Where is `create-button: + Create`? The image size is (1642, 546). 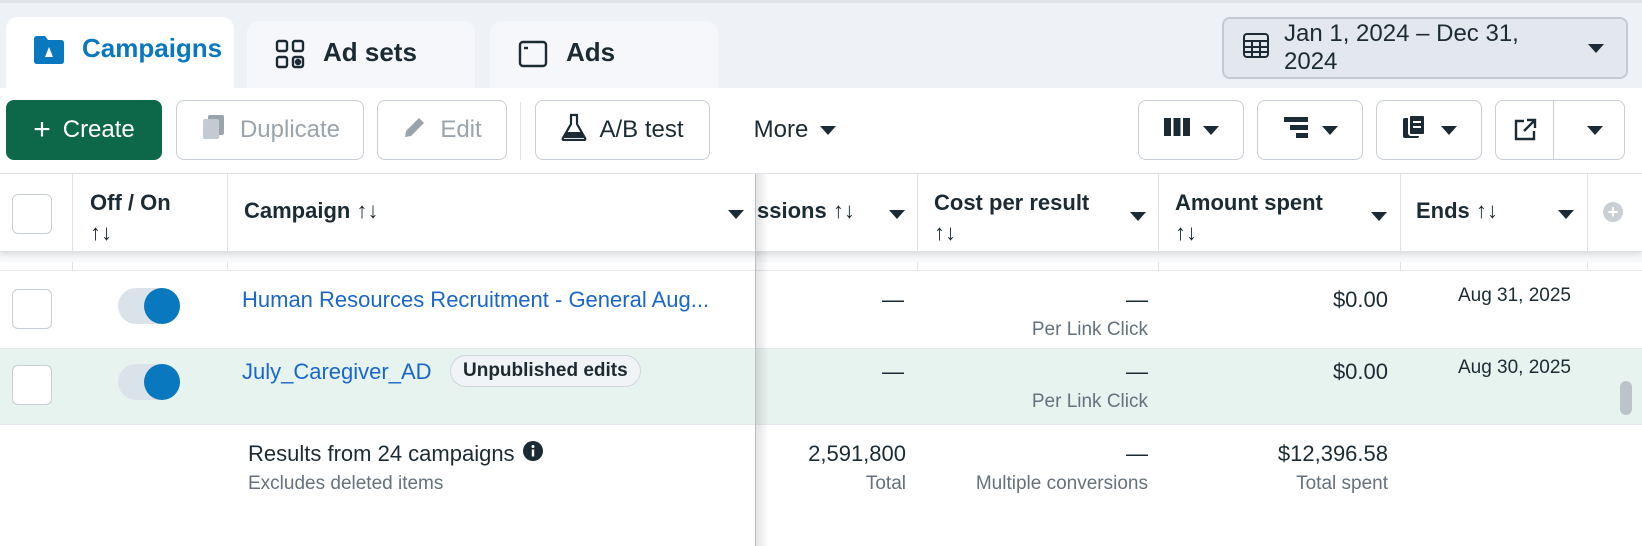 create-button: + Create is located at coordinates (84, 130).